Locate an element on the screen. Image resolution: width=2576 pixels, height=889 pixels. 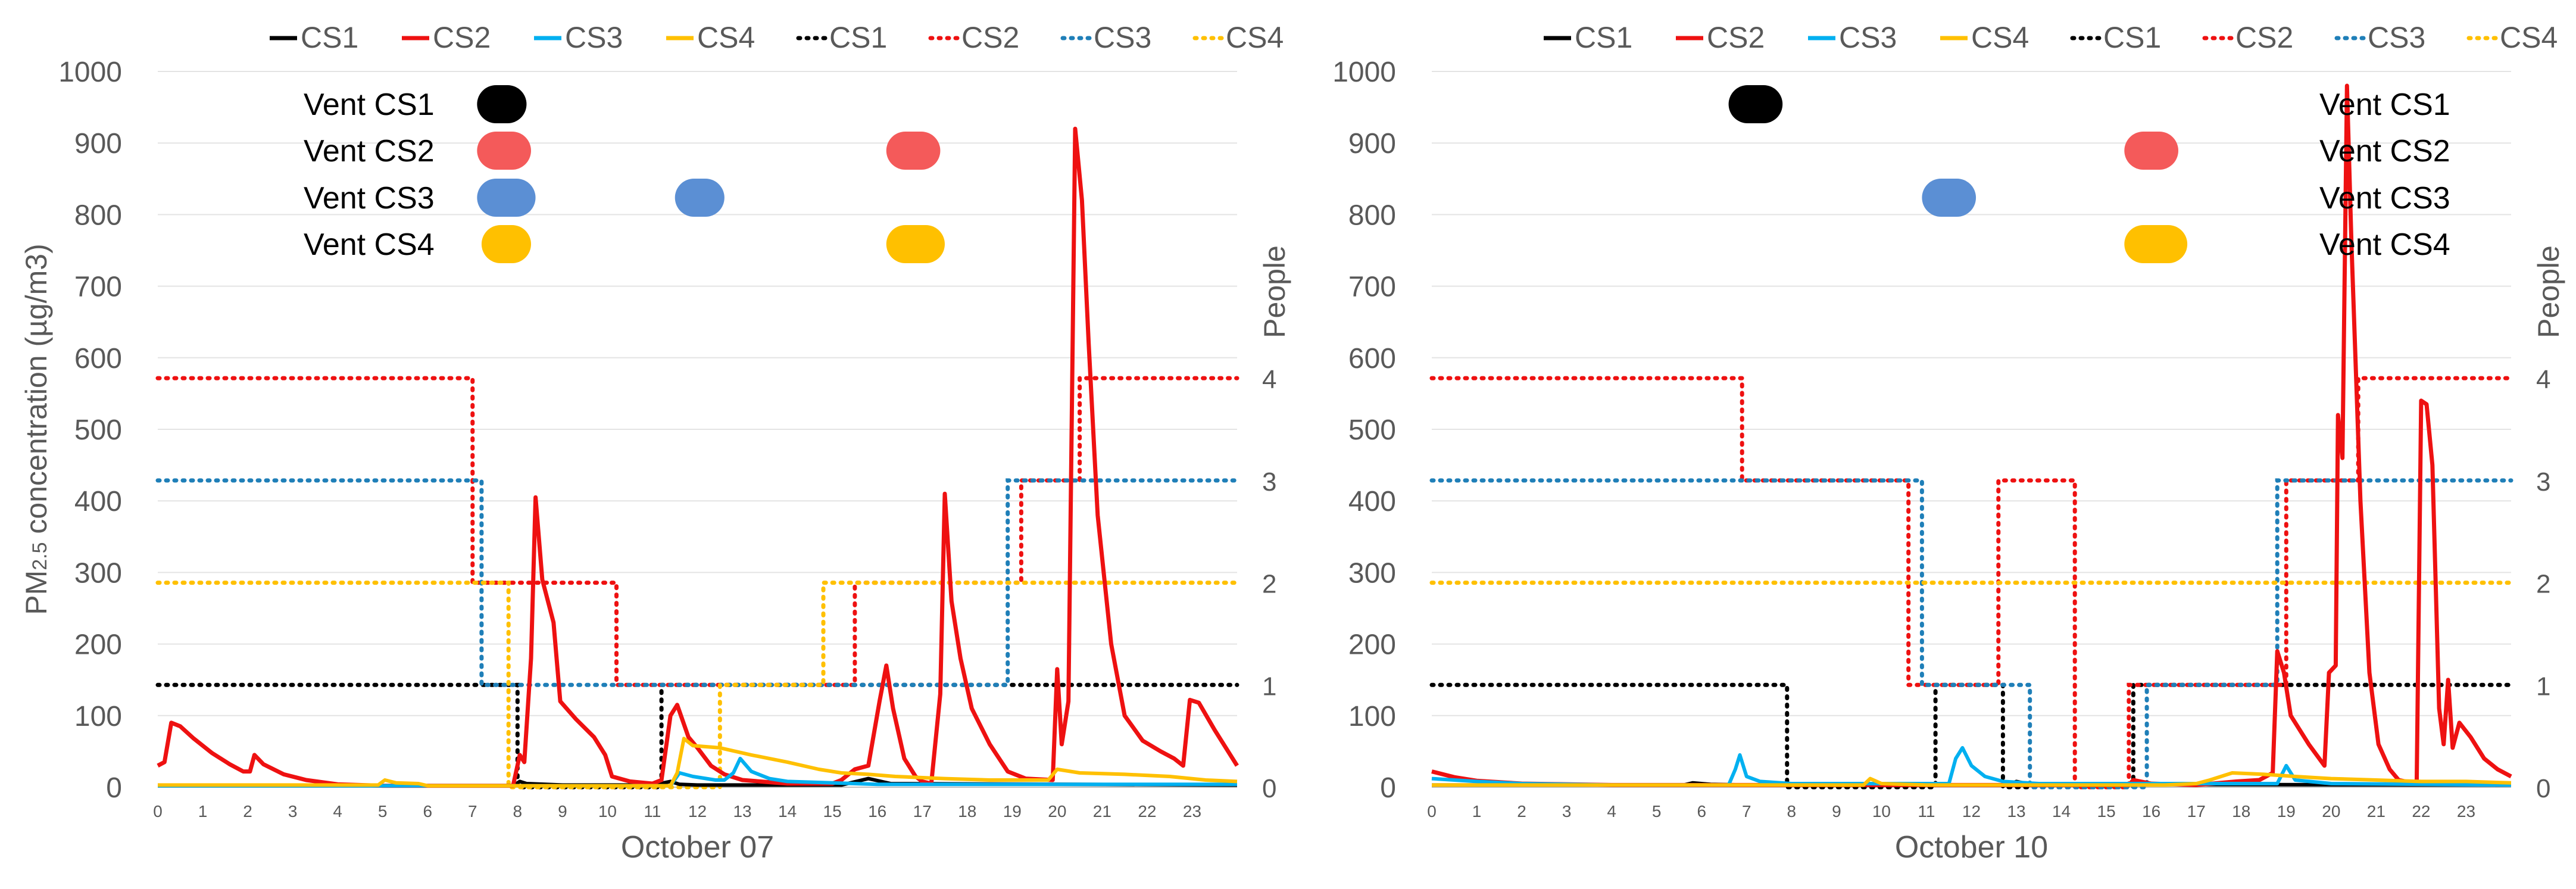
x-tick-label: 12 is located at coordinates (1971, 811).